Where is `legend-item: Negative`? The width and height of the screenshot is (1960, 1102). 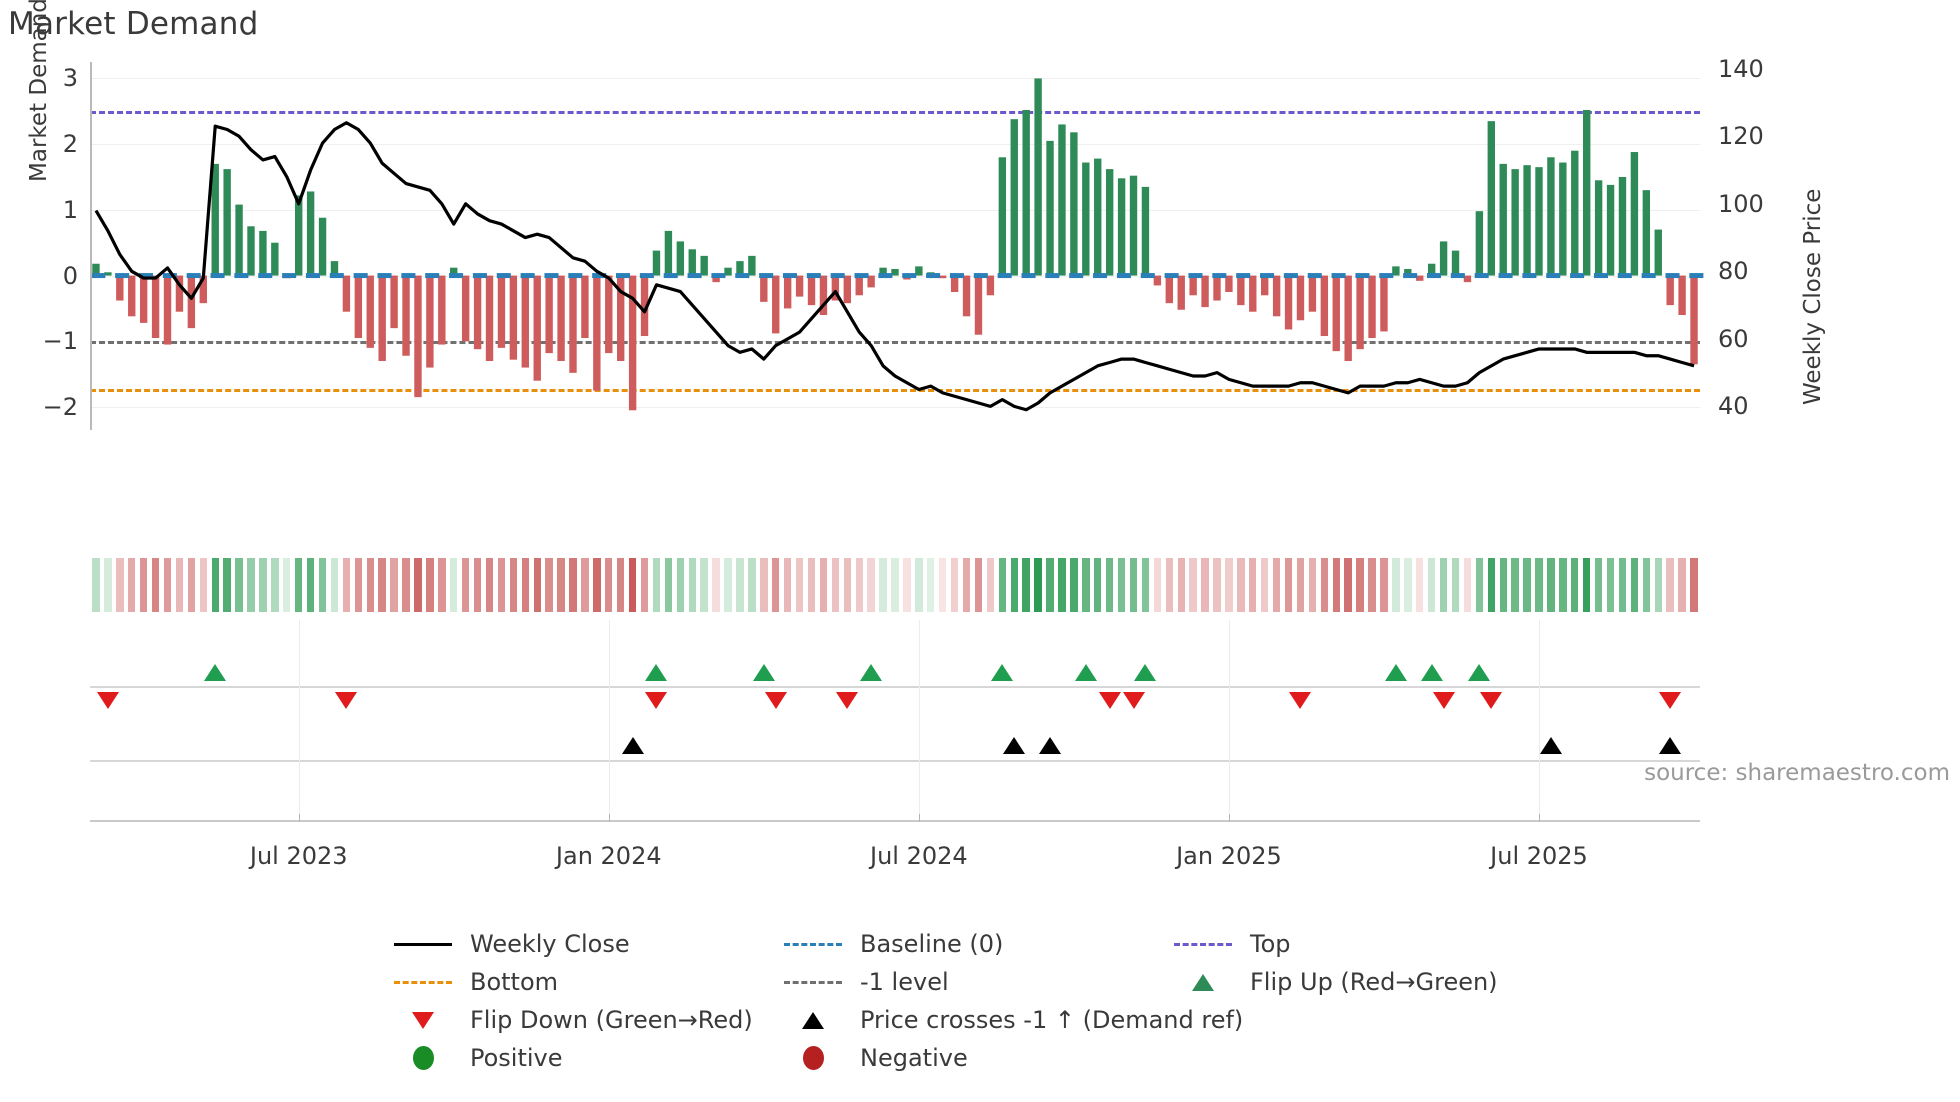 legend-item: Negative is located at coordinates (975, 1058).